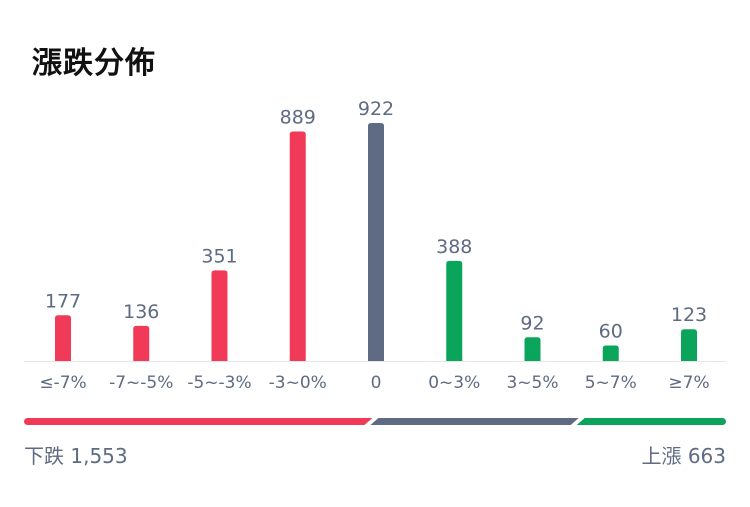 This screenshot has width=750, height=507. Describe the element at coordinates (689, 315) in the screenshot. I see `bar-value-label-8: 123` at that location.